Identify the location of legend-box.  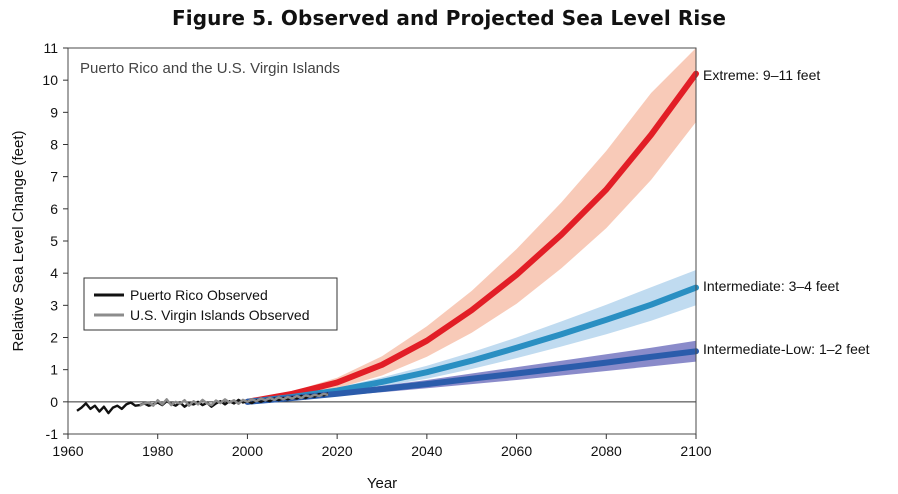
(210, 304).